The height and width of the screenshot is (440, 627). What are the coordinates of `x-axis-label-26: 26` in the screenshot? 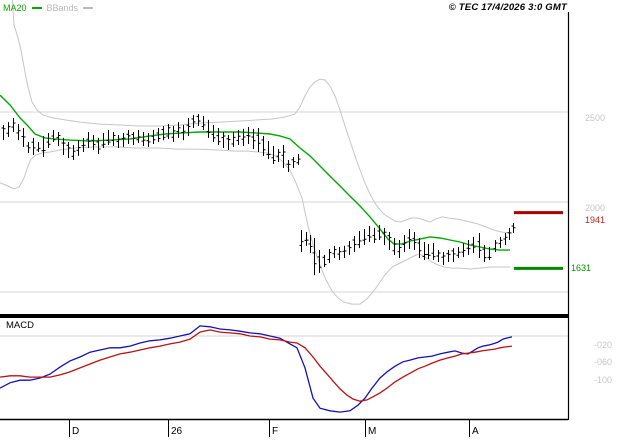 It's located at (177, 431).